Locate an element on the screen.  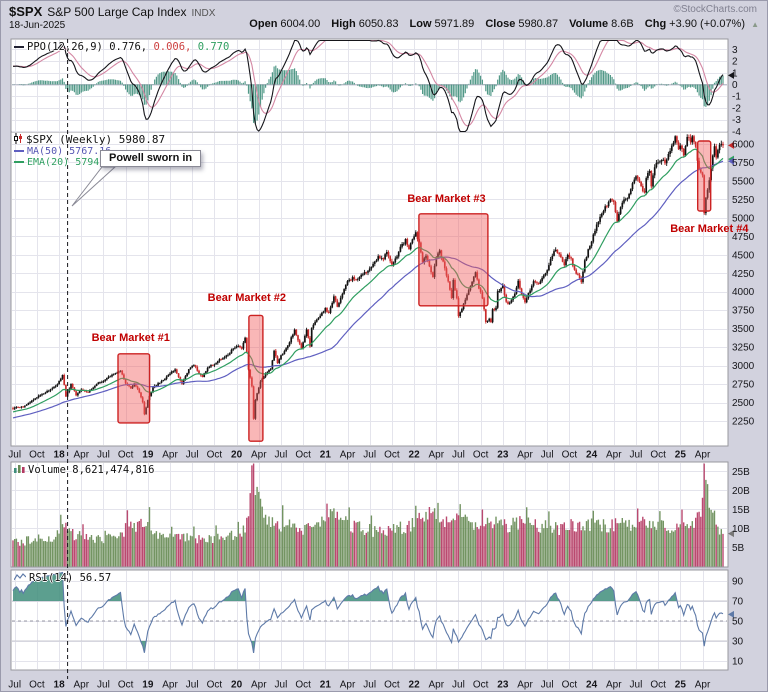
candlestick-icon is located at coordinates (18, 140).